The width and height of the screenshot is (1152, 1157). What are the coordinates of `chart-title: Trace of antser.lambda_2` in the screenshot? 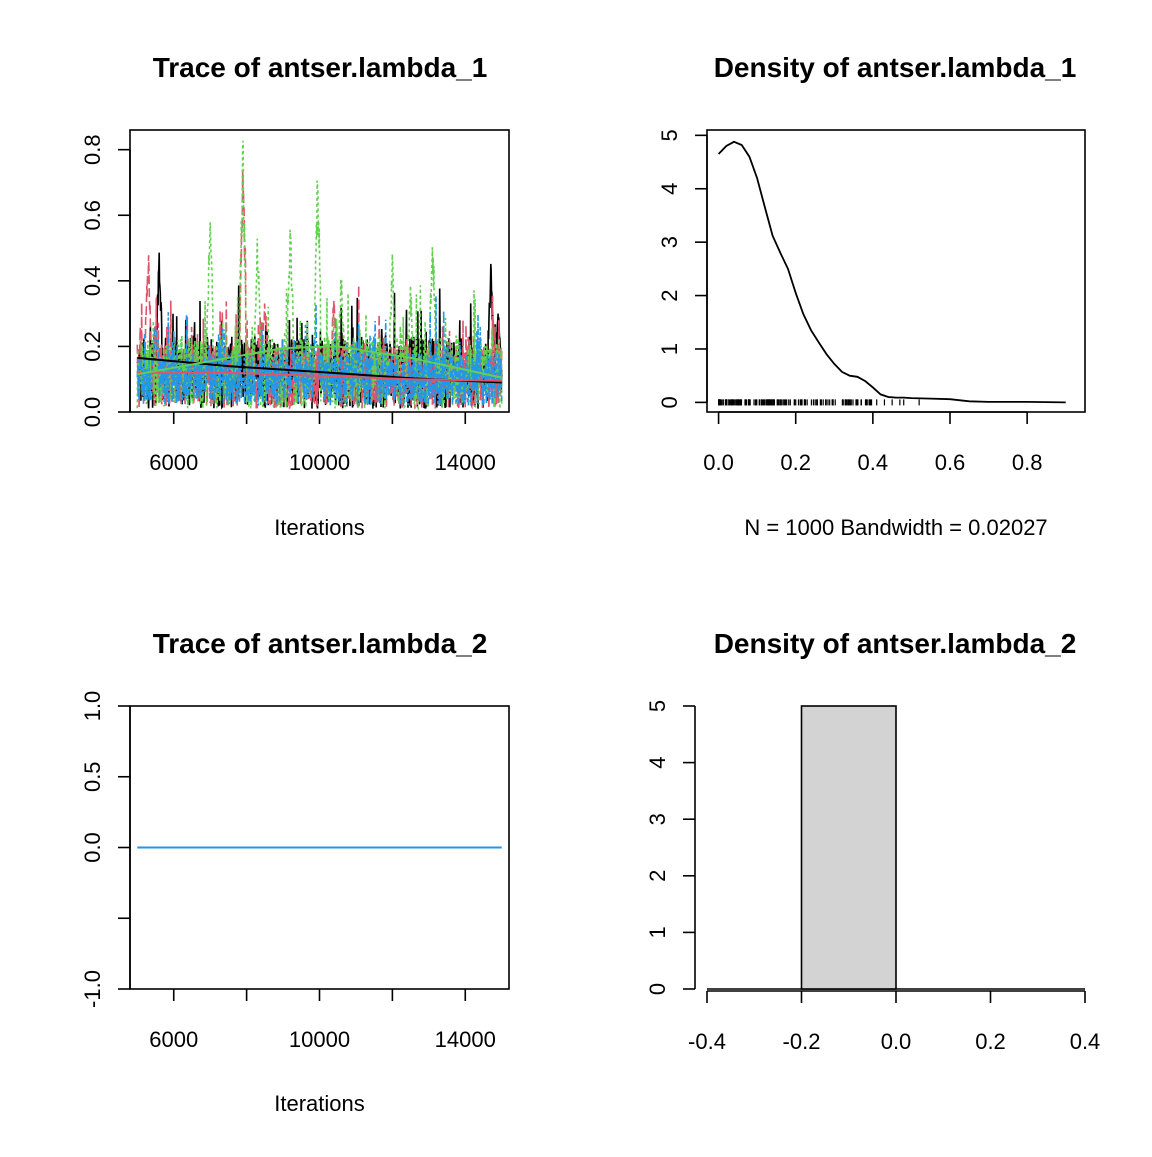 It's located at (320, 643).